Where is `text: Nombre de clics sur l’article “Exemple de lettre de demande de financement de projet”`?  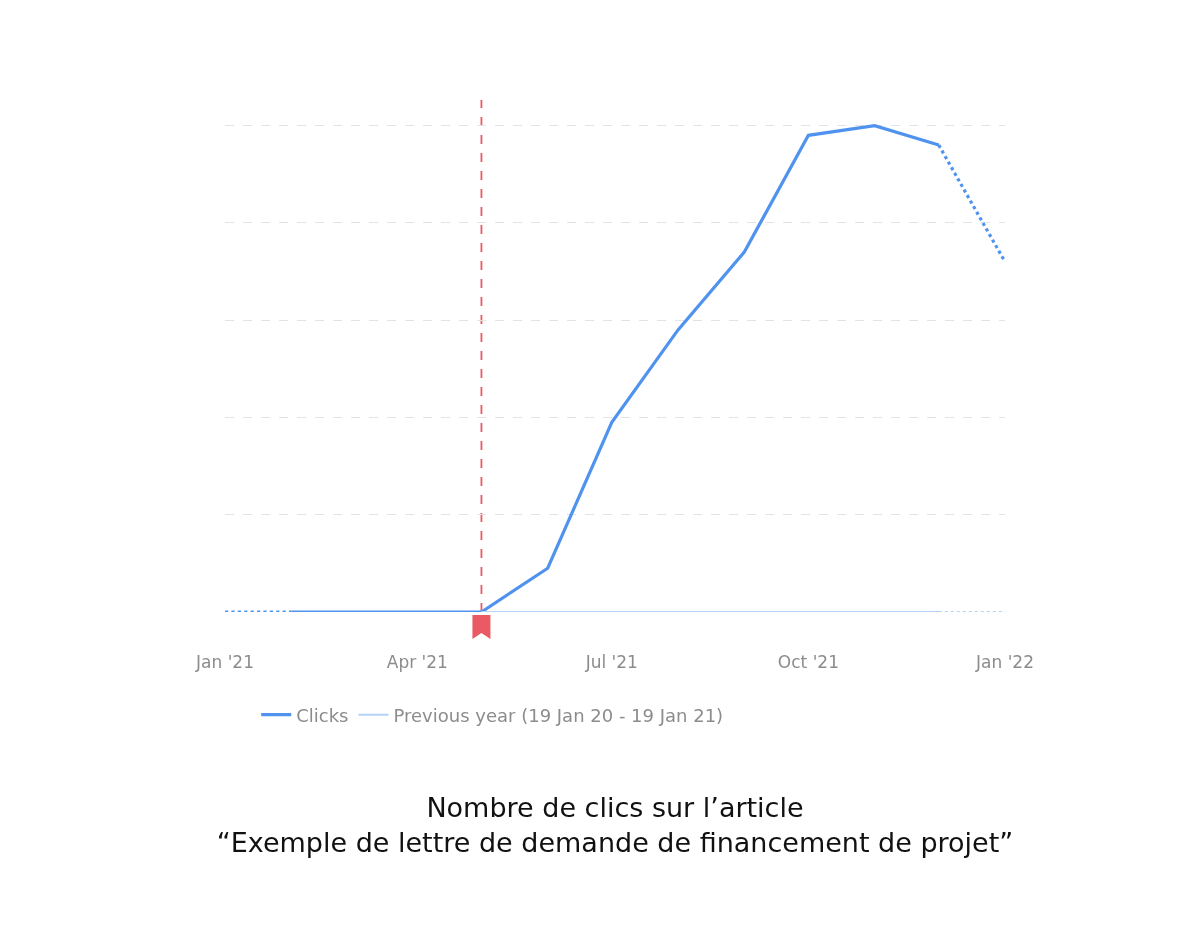
text: Nombre de clics sur l’article “Exemple de lettre de demande de financement de projet” is located at coordinates (615, 825).